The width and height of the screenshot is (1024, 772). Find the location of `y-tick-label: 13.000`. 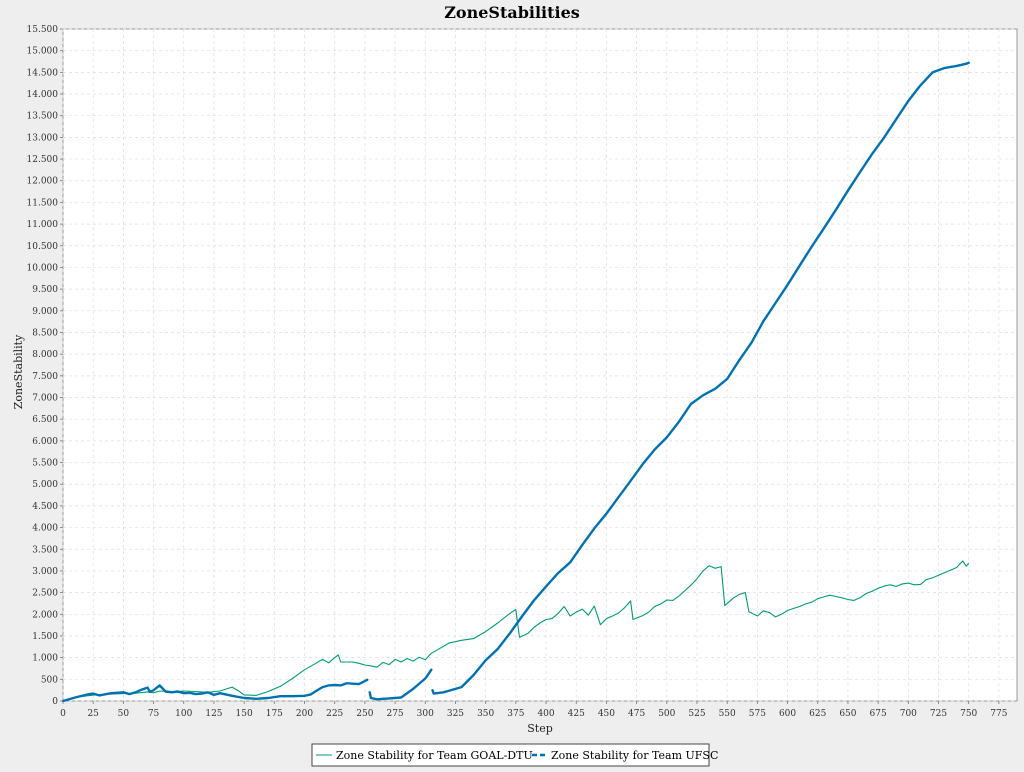

y-tick-label: 13.000 is located at coordinates (43, 138).